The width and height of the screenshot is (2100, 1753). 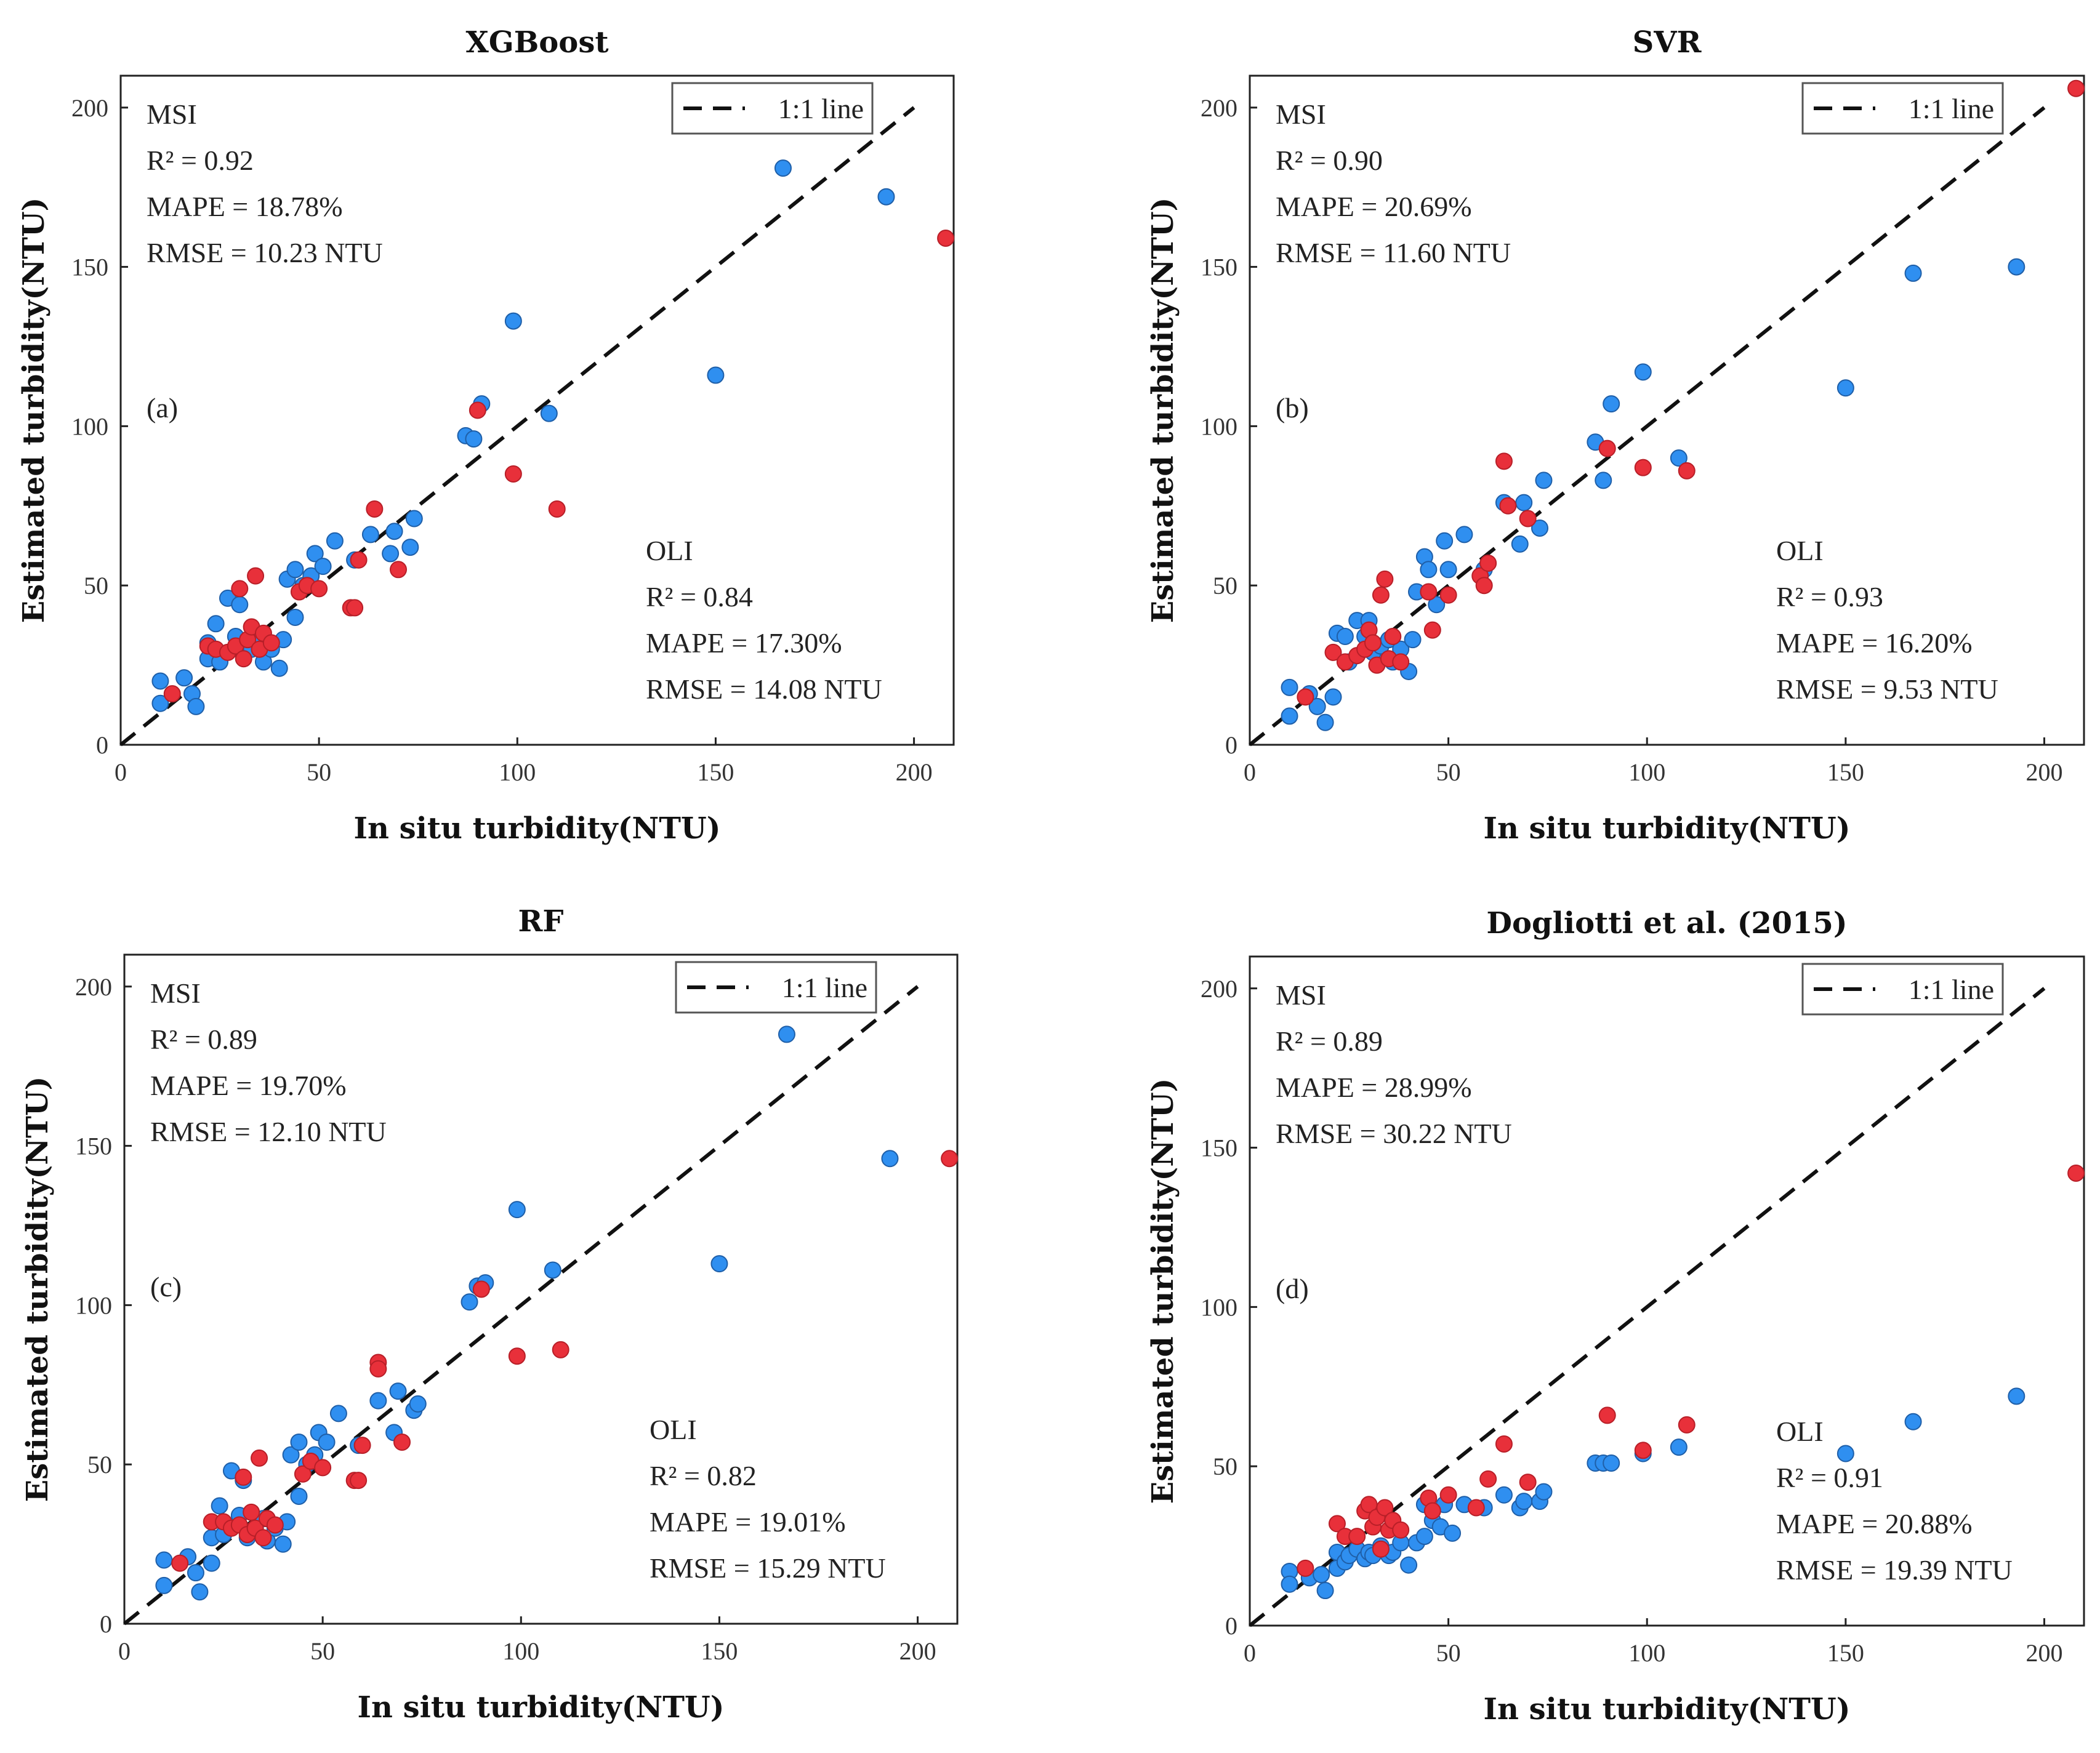 What do you see at coordinates (162, 407) in the screenshot?
I see `panel-label: (a)` at bounding box center [162, 407].